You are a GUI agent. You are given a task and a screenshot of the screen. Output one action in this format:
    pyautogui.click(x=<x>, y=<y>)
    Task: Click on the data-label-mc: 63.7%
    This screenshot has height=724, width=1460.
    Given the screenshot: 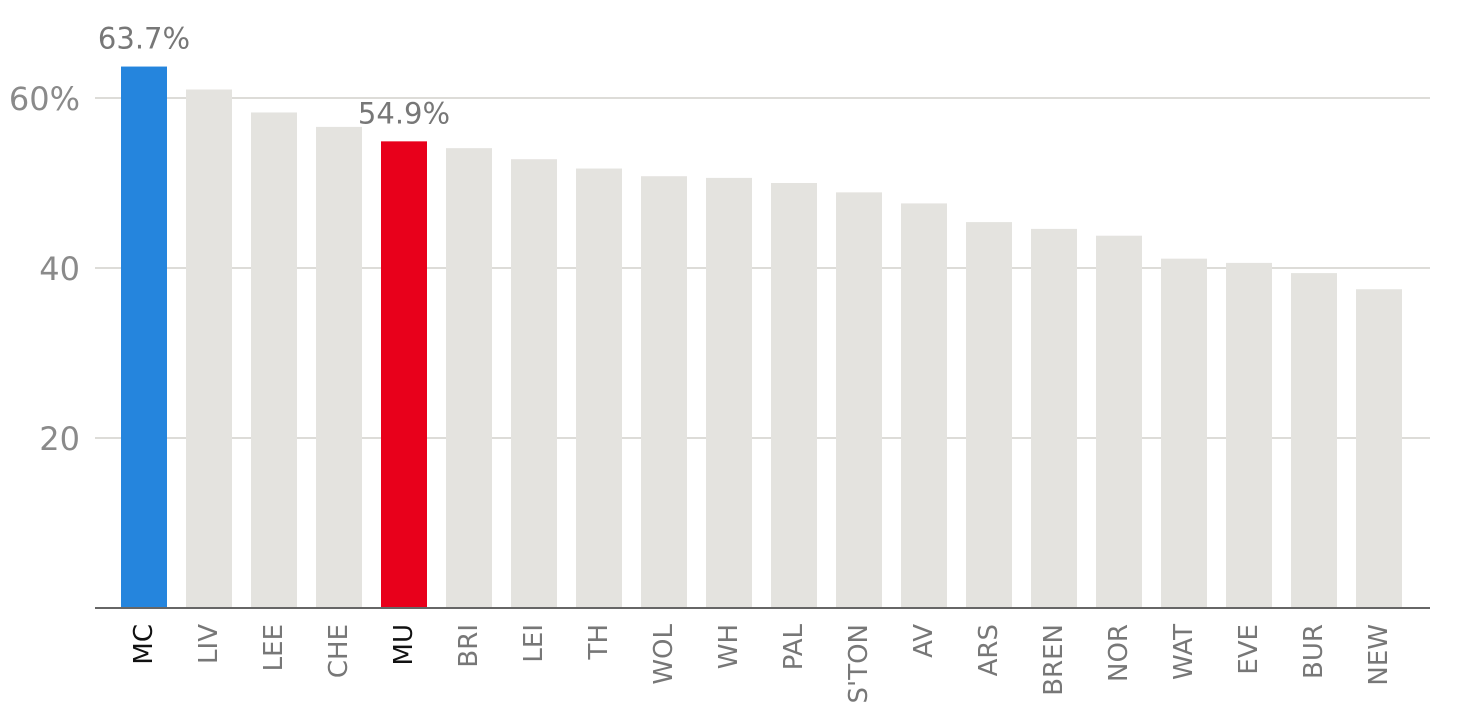 What is the action you would take?
    pyautogui.click(x=144, y=39)
    